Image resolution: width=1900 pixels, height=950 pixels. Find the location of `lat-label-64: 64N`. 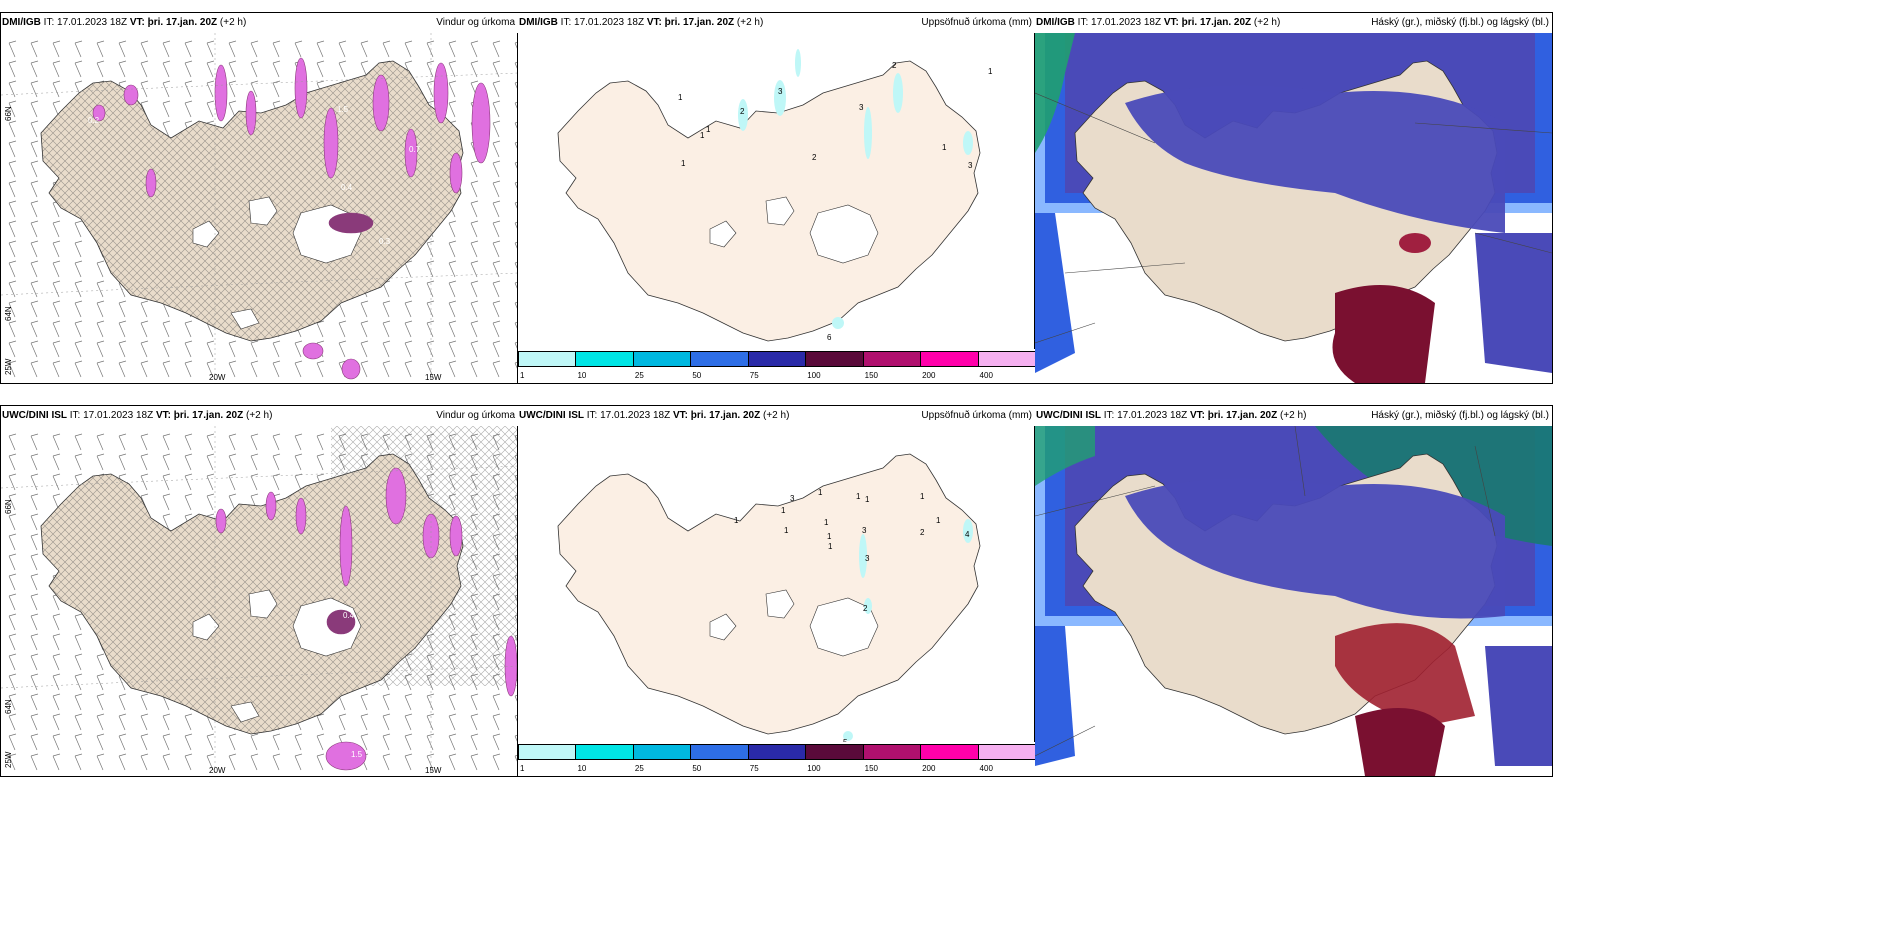

lat-label-64: 64N is located at coordinates (8, 706).